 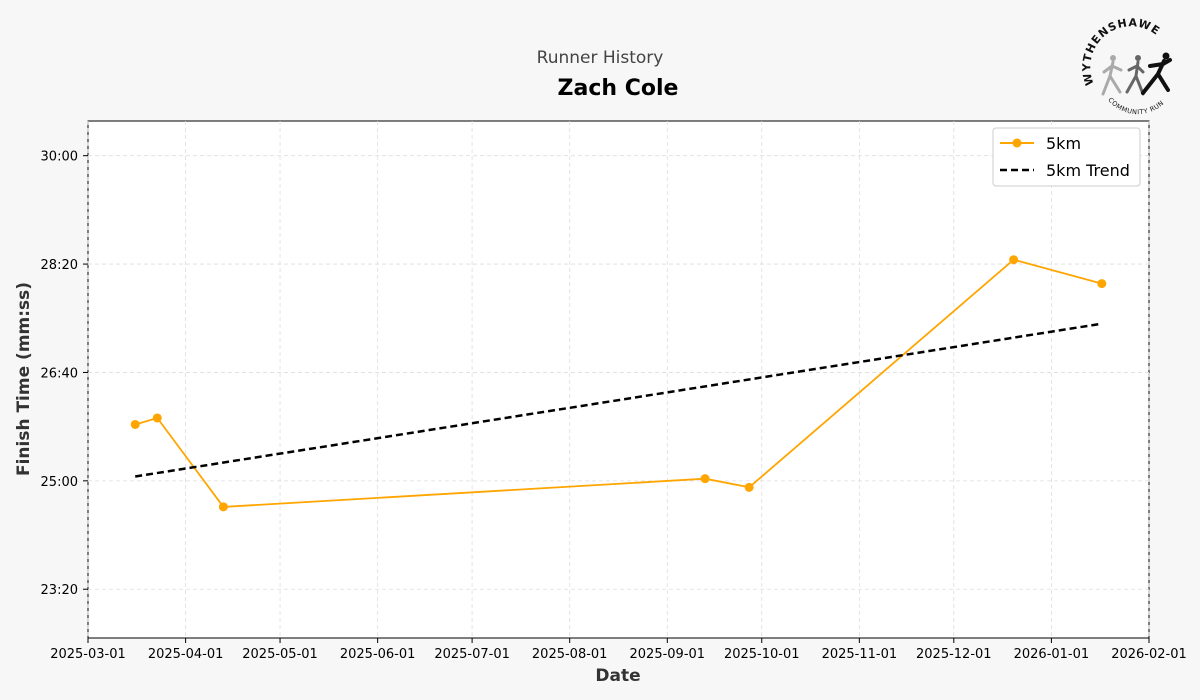 I want to click on legend-label-5km: 5km, so click(x=1063, y=143).